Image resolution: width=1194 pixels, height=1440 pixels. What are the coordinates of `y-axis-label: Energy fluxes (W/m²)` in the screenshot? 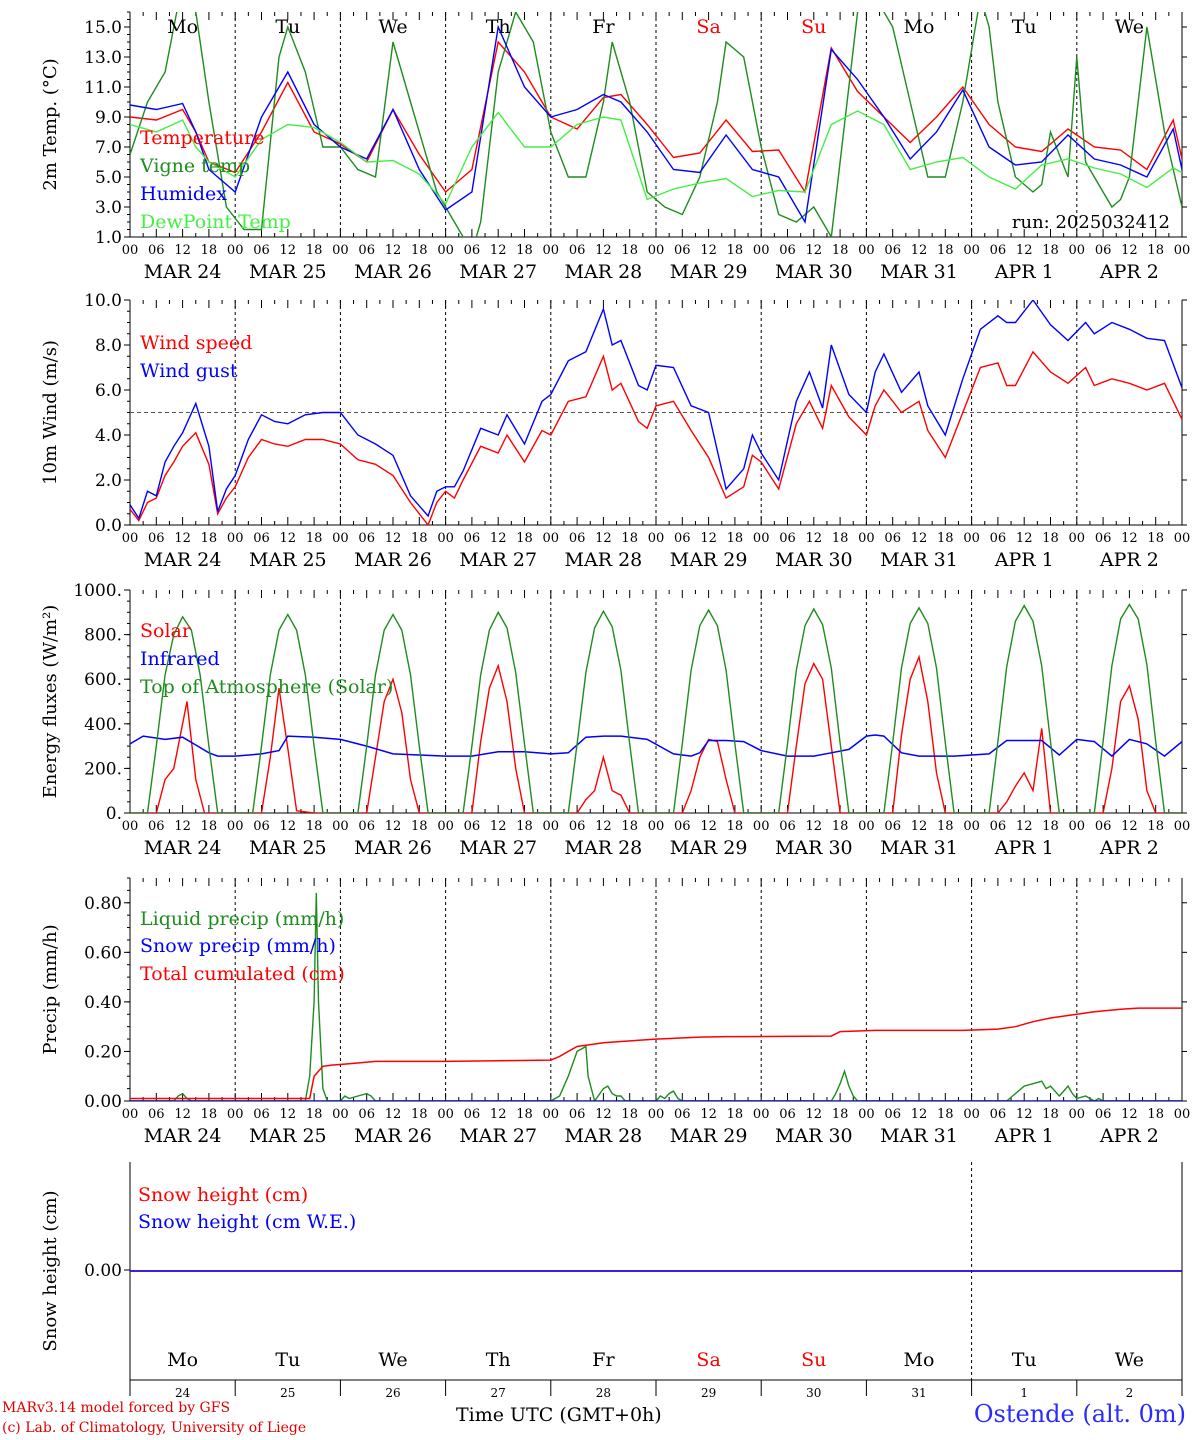 It's located at (50, 702).